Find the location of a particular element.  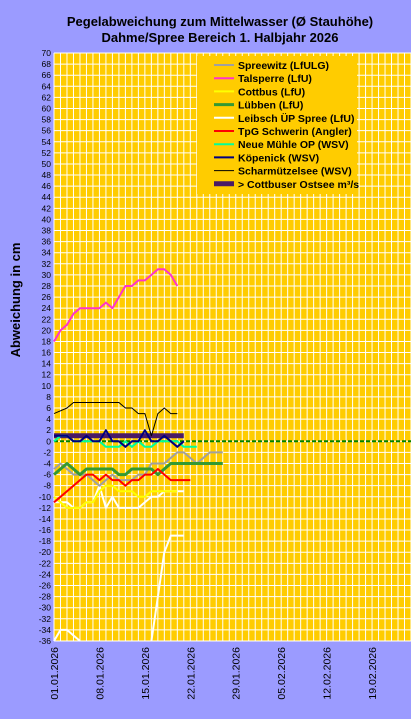

legend-label: Spreewitz (LfULG) is located at coordinates (283, 66).